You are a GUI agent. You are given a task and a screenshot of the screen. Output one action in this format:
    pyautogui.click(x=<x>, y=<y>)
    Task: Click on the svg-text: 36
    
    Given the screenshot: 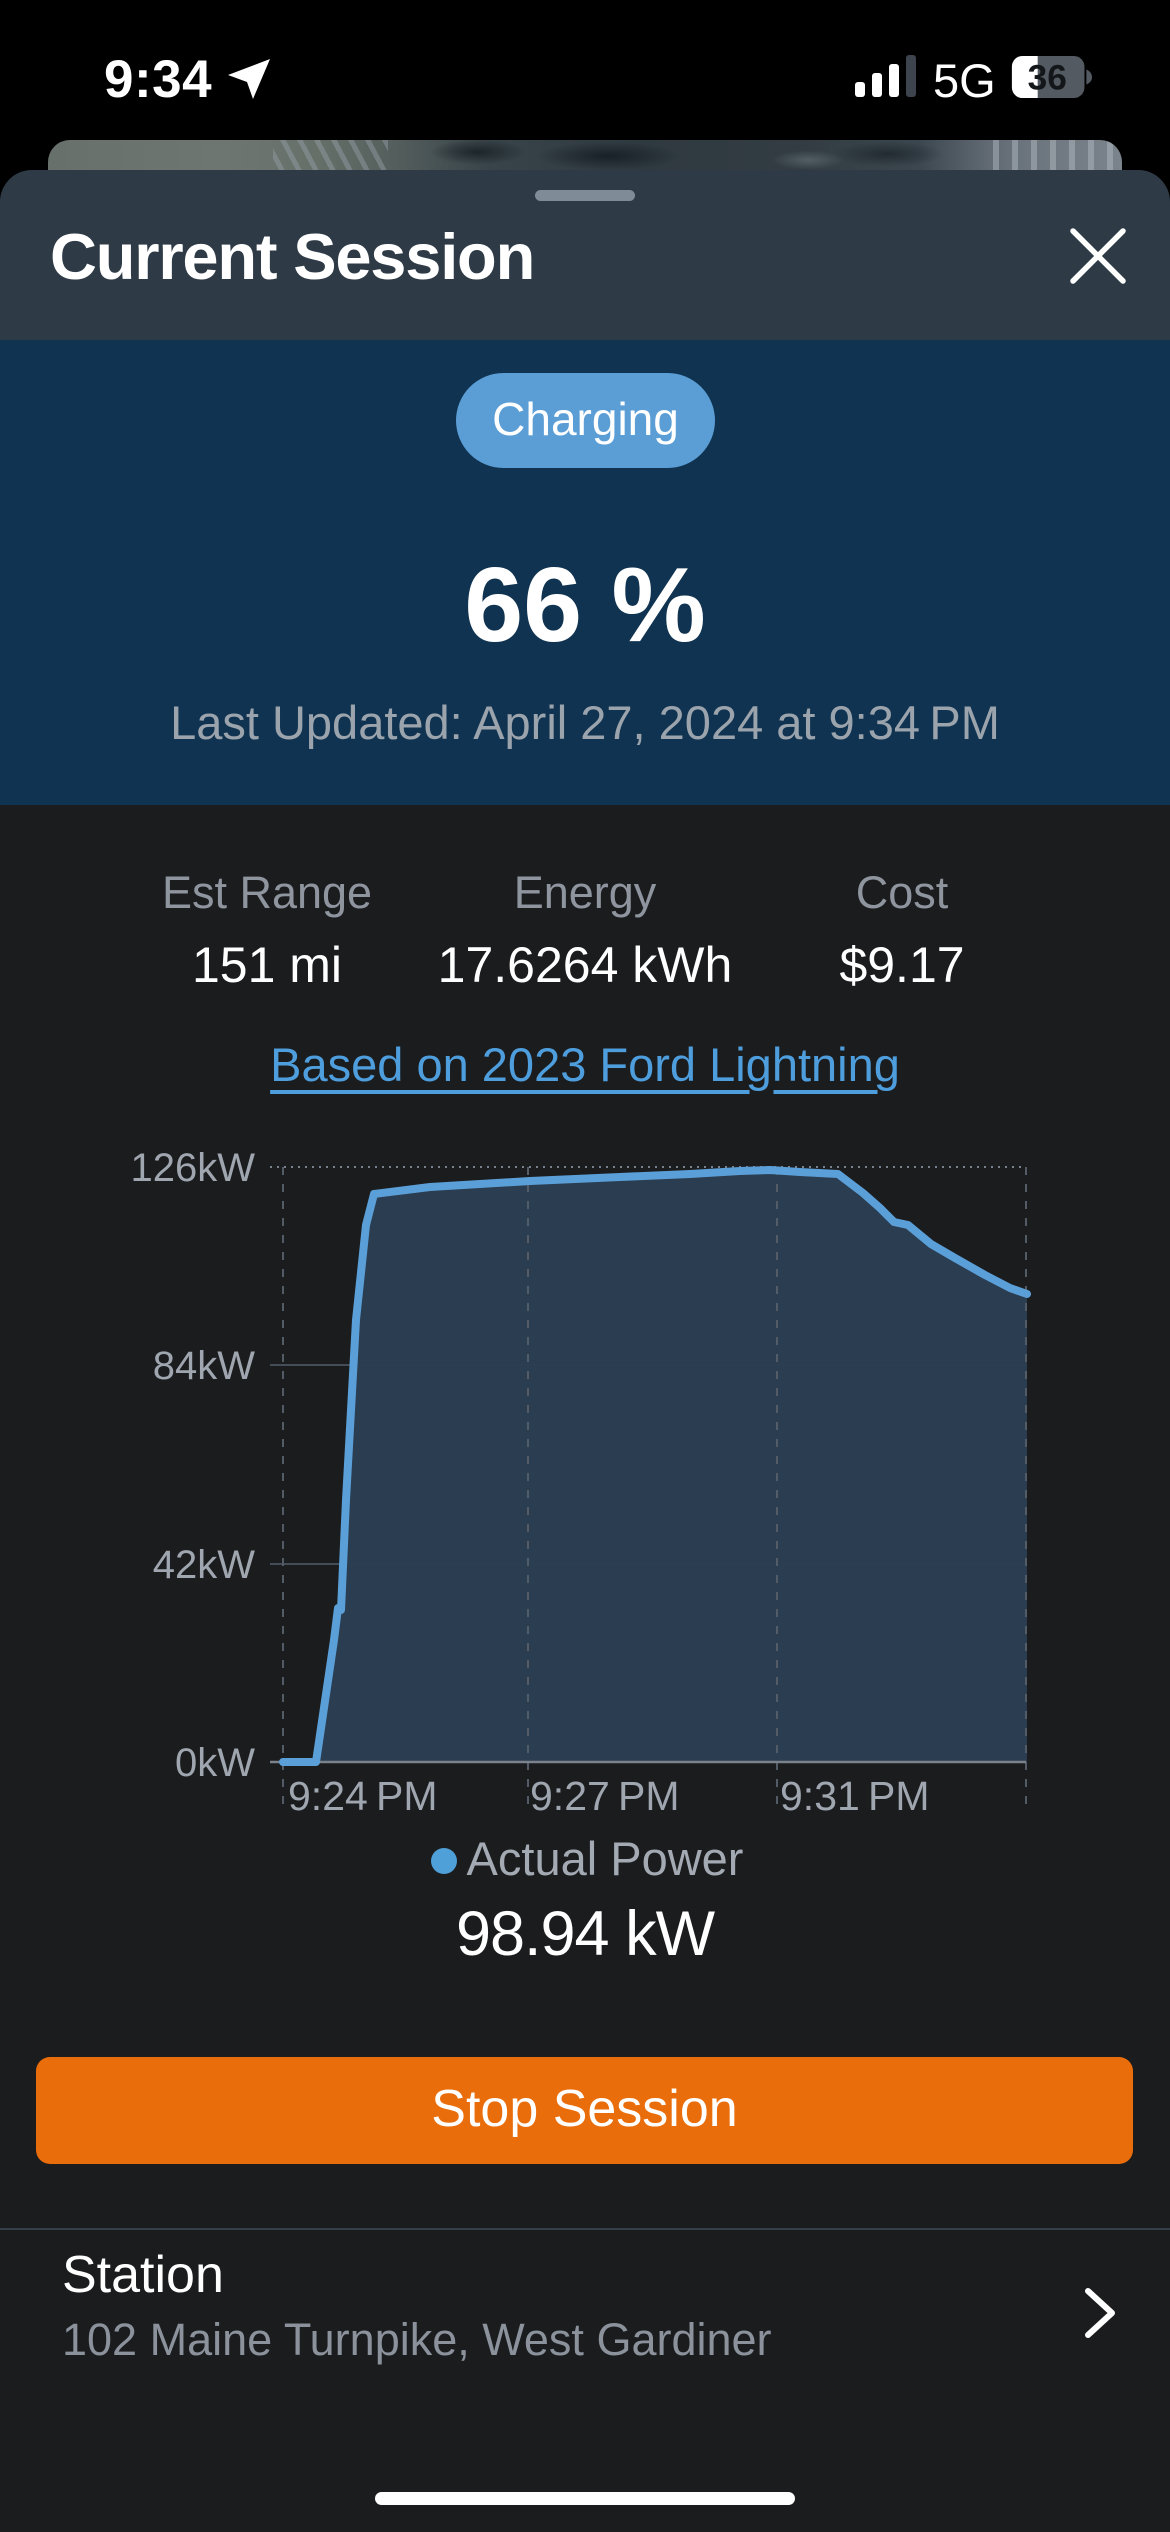 What is the action you would take?
    pyautogui.click(x=1047, y=77)
    